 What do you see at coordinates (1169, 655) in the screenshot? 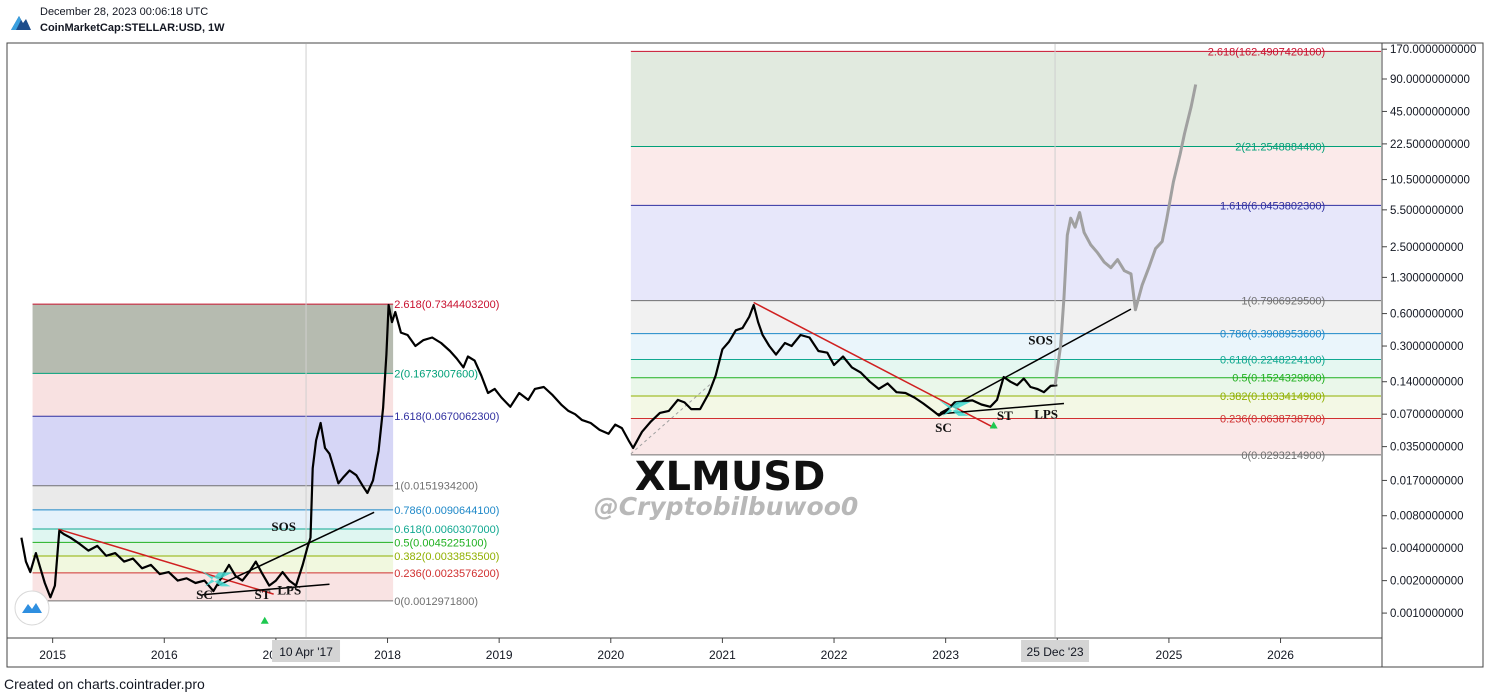
I see `time-tick-label: 2025` at bounding box center [1169, 655].